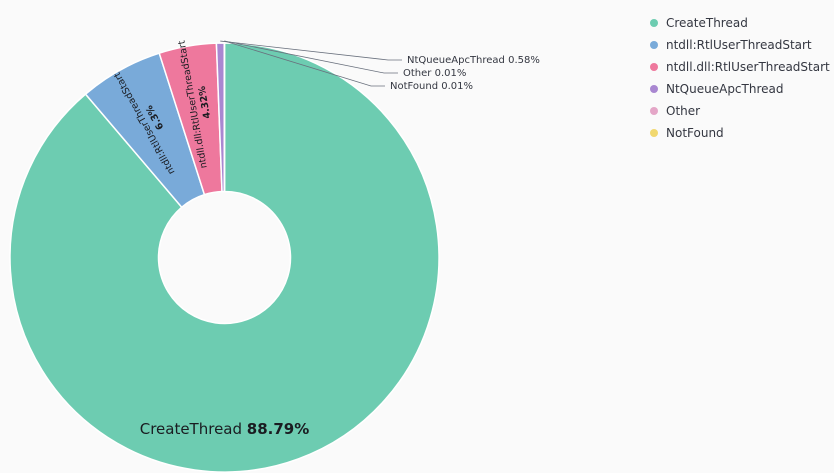  I want to click on legend-label: CreateThread, so click(707, 23).